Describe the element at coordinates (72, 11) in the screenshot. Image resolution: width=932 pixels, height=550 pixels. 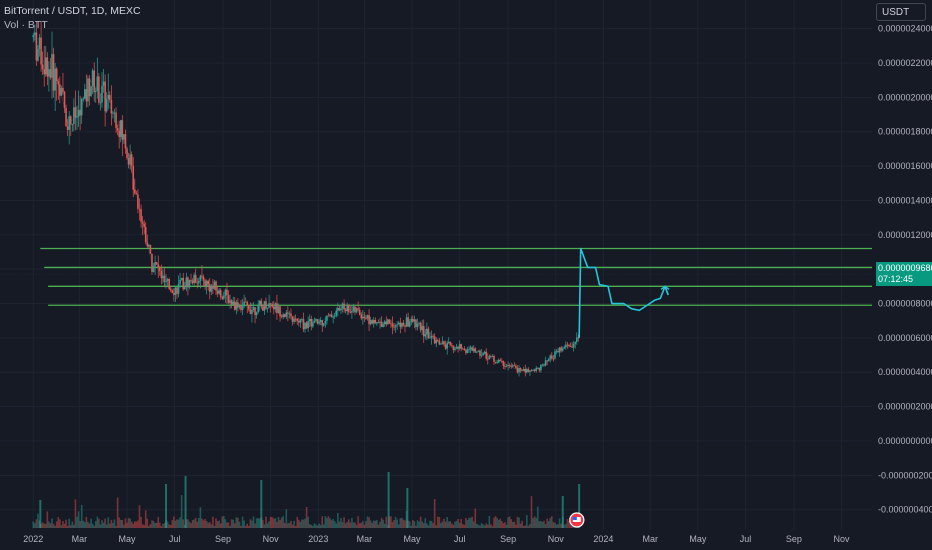
I see `symbol-legend: BitTorrent / USDT, 1D, MEXC` at that location.